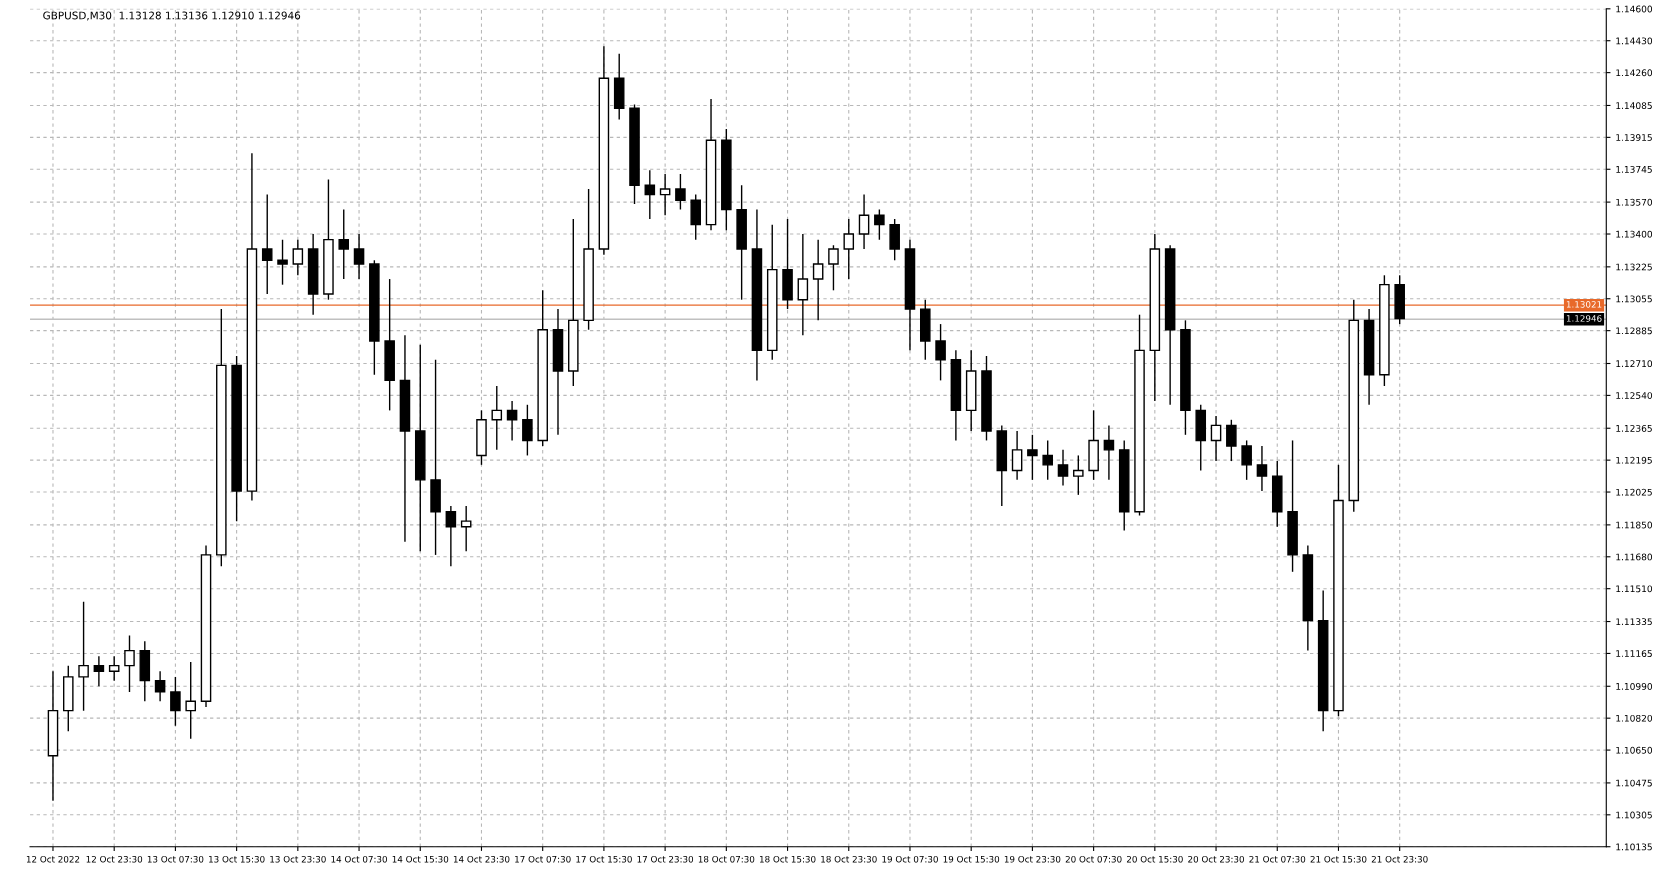 The image size is (1668, 882). I want to click on y-tick-label: 1.12710, so click(1634, 364).